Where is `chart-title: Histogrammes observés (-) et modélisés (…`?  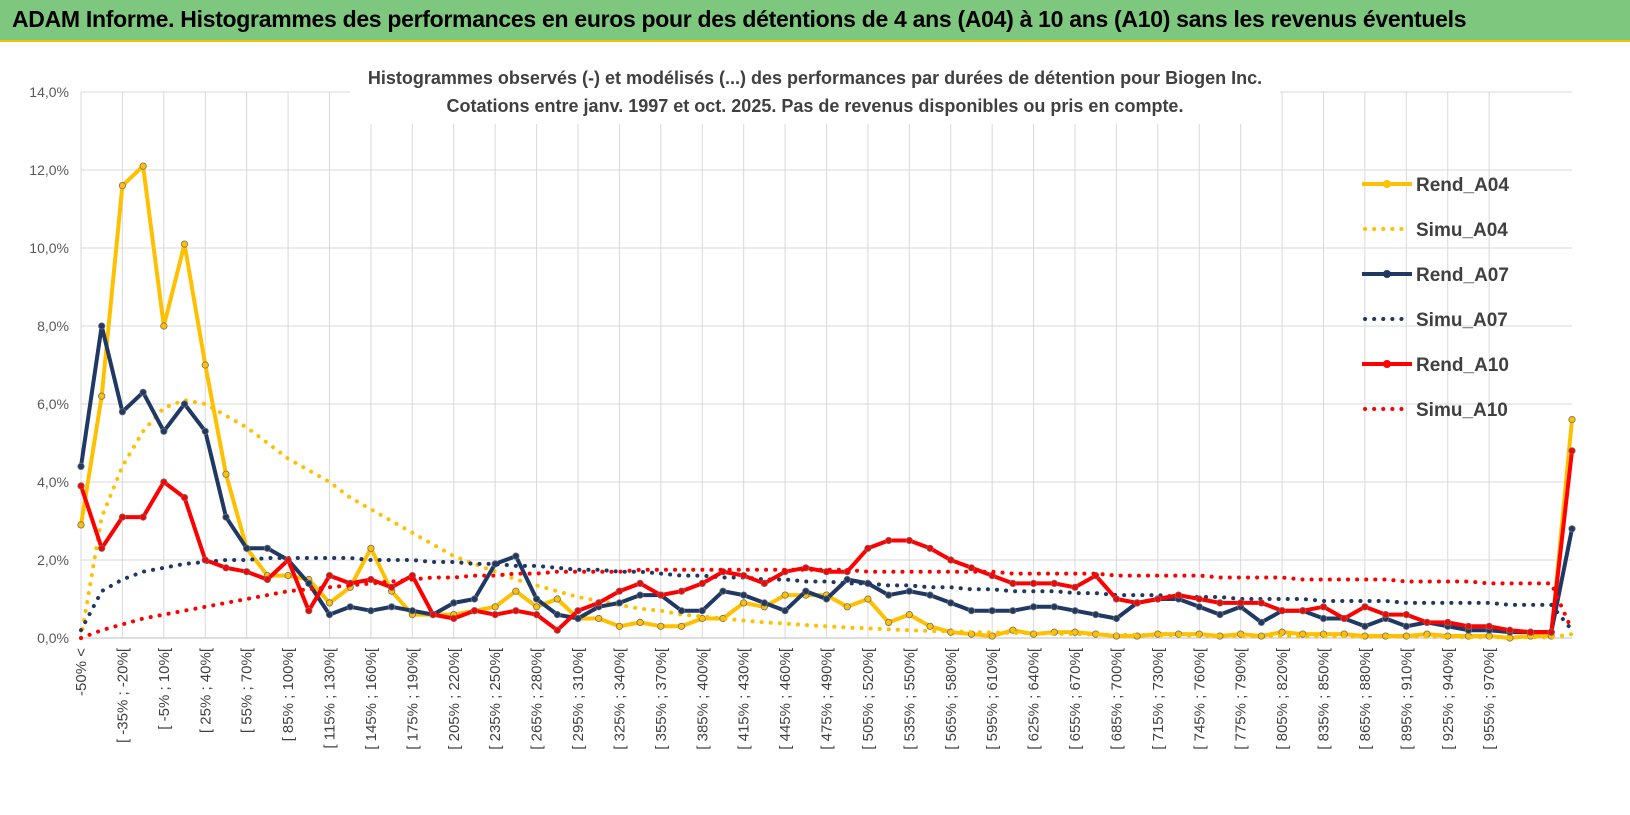 chart-title: Histogrammes observés (-) et modélisés (… is located at coordinates (815, 78).